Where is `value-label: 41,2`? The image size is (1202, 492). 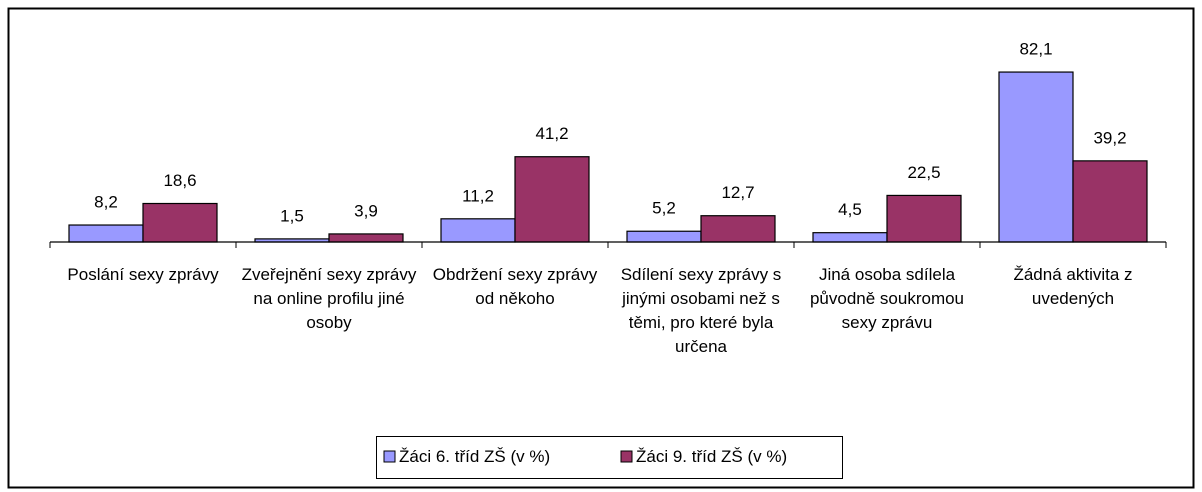 value-label: 41,2 is located at coordinates (551, 133).